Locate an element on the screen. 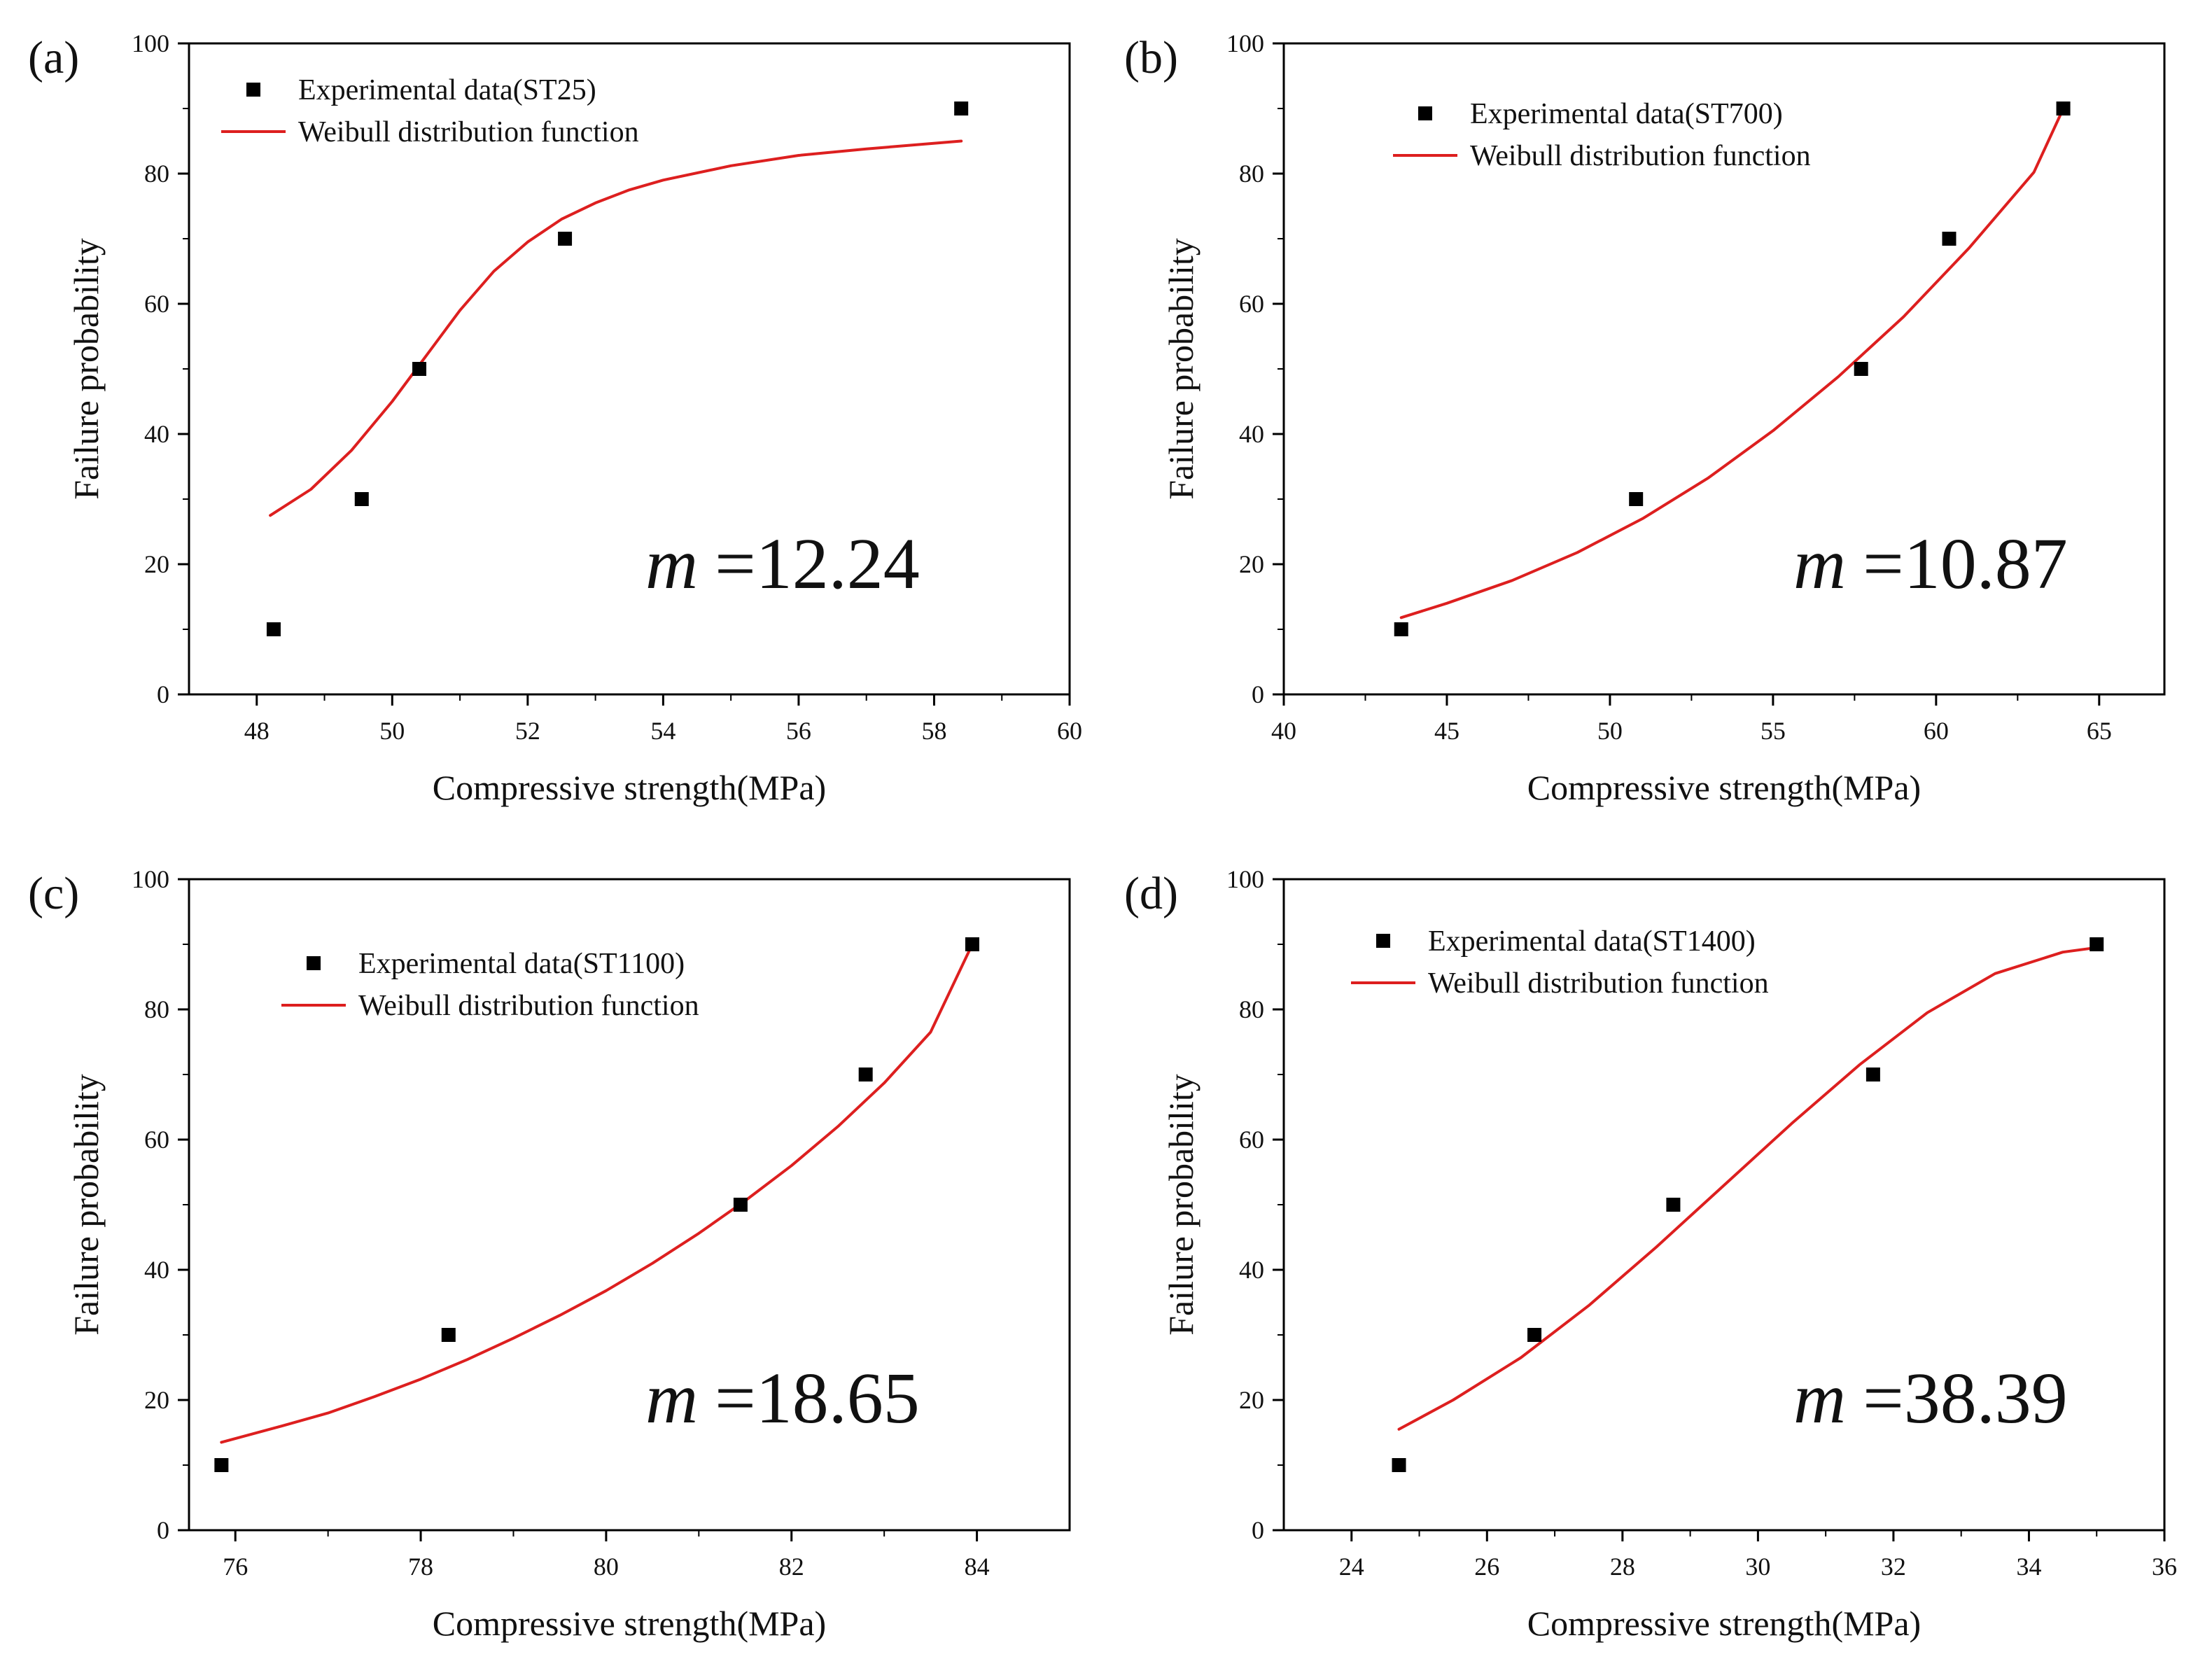 The height and width of the screenshot is (1680, 2198). x-tick-label: 30 is located at coordinates (1757, 1567).